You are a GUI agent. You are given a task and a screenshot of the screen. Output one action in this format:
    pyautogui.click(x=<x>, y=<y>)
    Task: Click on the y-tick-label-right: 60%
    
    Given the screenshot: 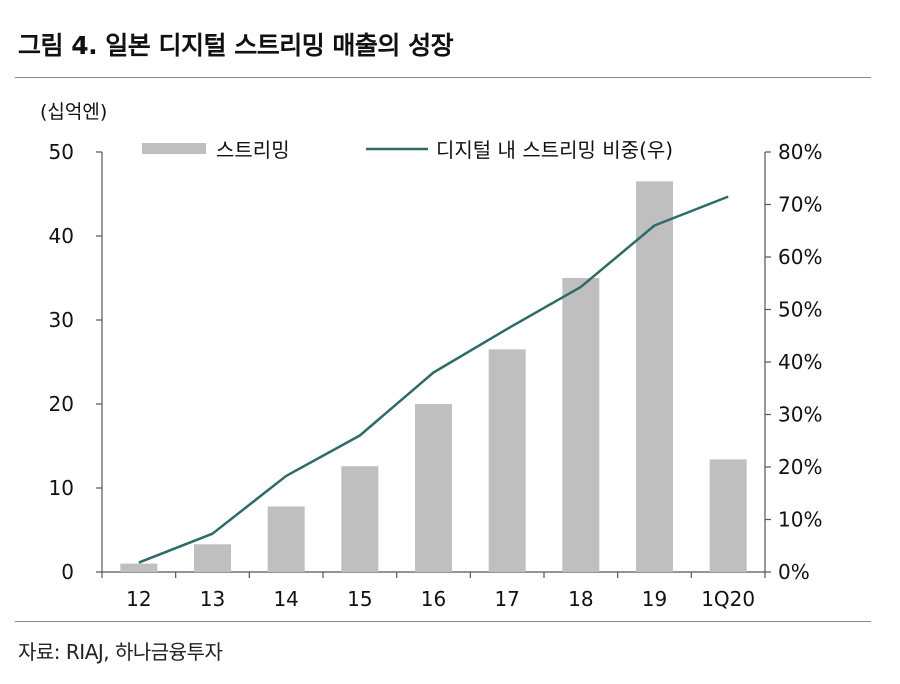 What is the action you would take?
    pyautogui.click(x=800, y=257)
    